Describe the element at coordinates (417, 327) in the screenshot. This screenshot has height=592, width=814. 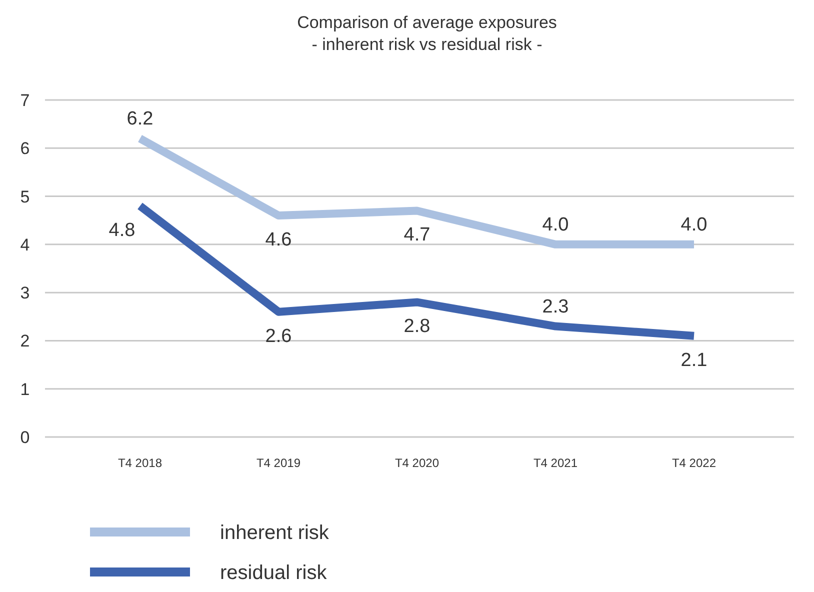
I see `data-label: 2.8` at that location.